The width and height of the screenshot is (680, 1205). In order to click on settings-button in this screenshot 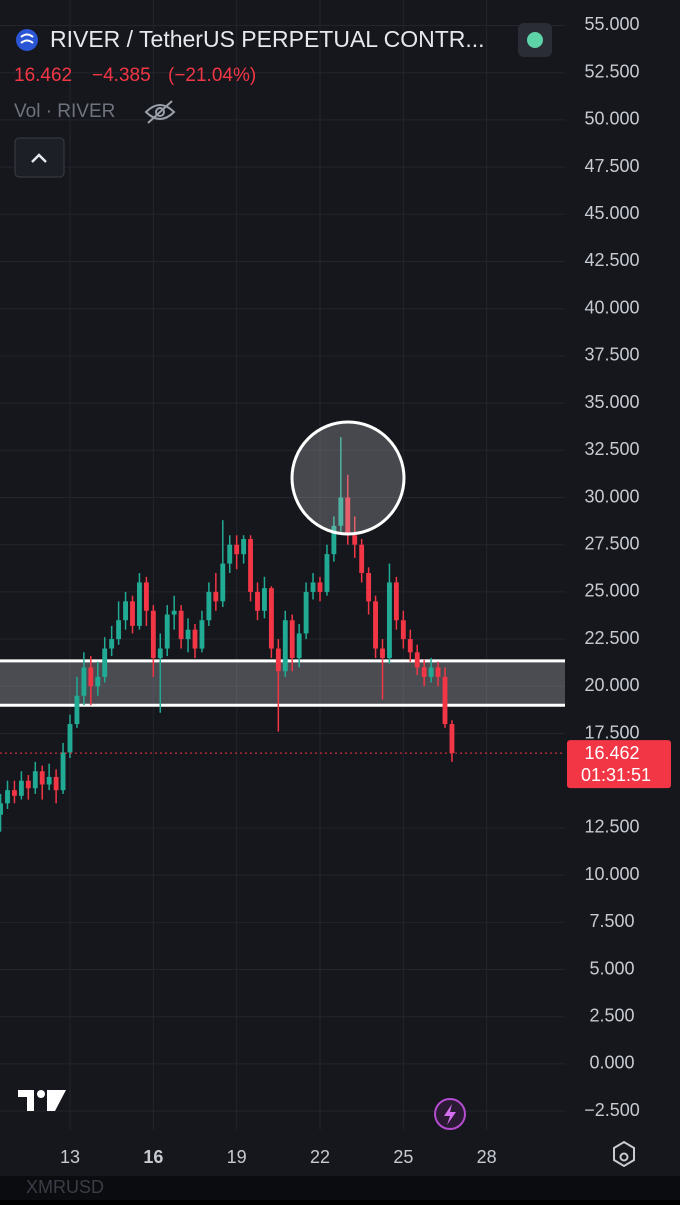, I will do `click(624, 1154)`.